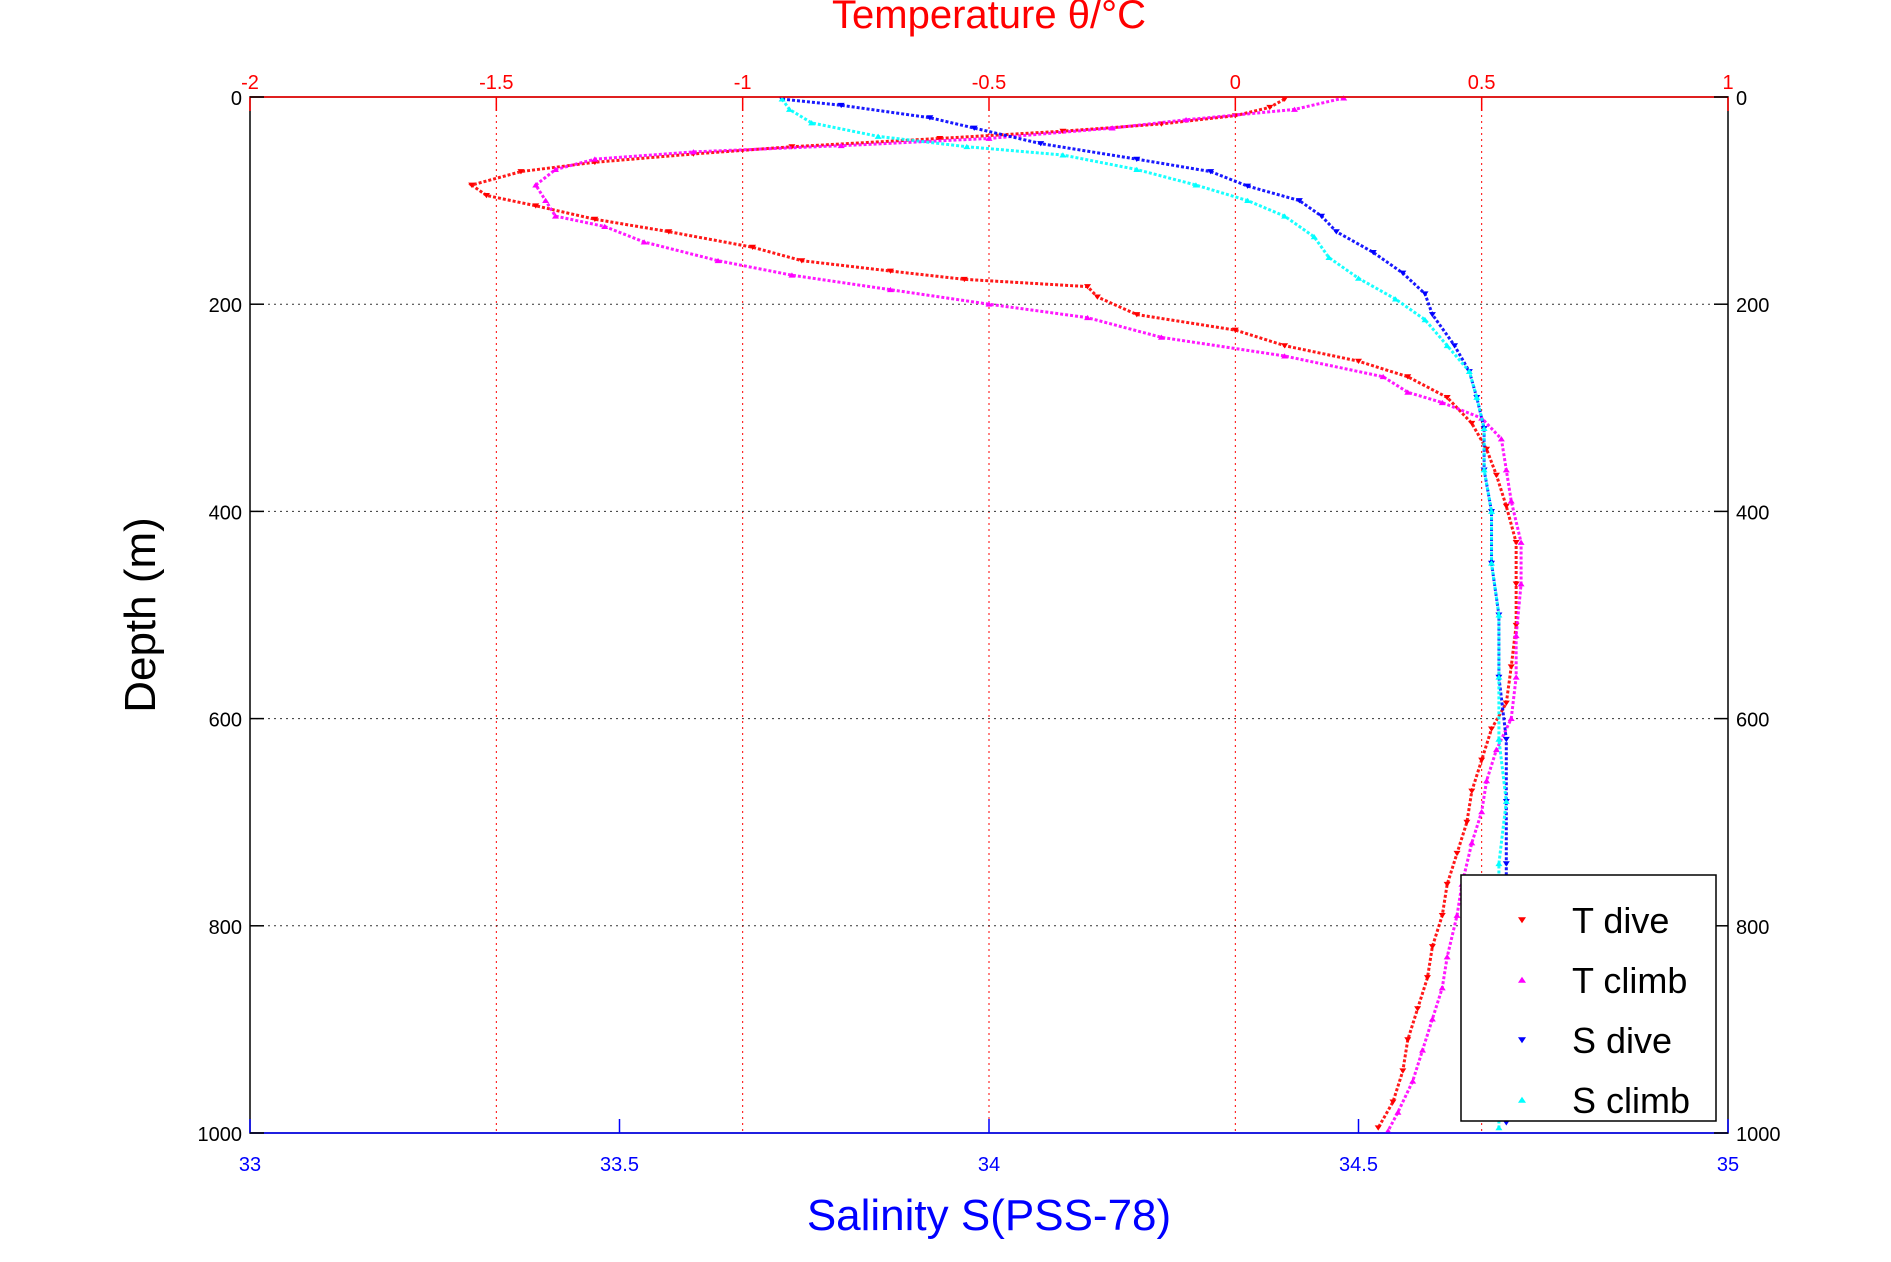 The width and height of the screenshot is (1891, 1262). Describe the element at coordinates (989, 1215) in the screenshot. I see `x-axis-label: Salinity S(PSS-78)` at that location.